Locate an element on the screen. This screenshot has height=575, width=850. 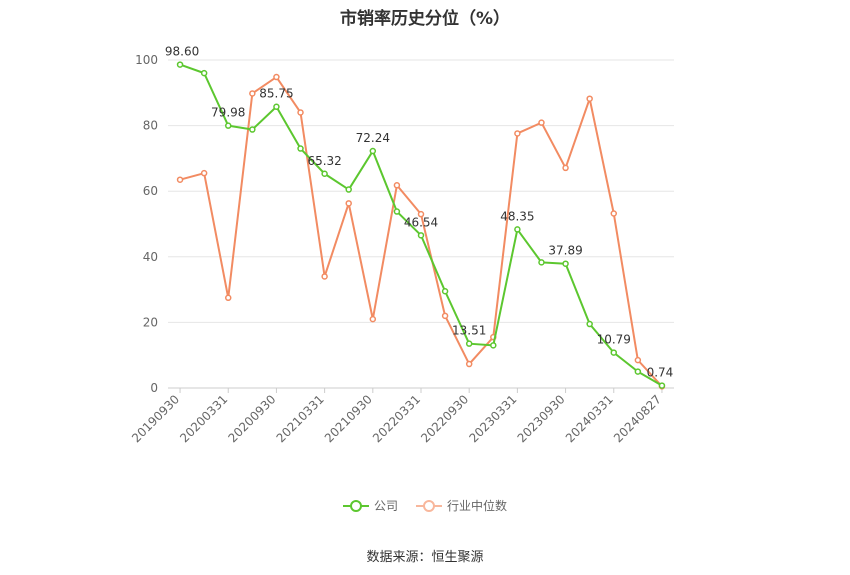
data-label: 72.24 is located at coordinates (373, 138).